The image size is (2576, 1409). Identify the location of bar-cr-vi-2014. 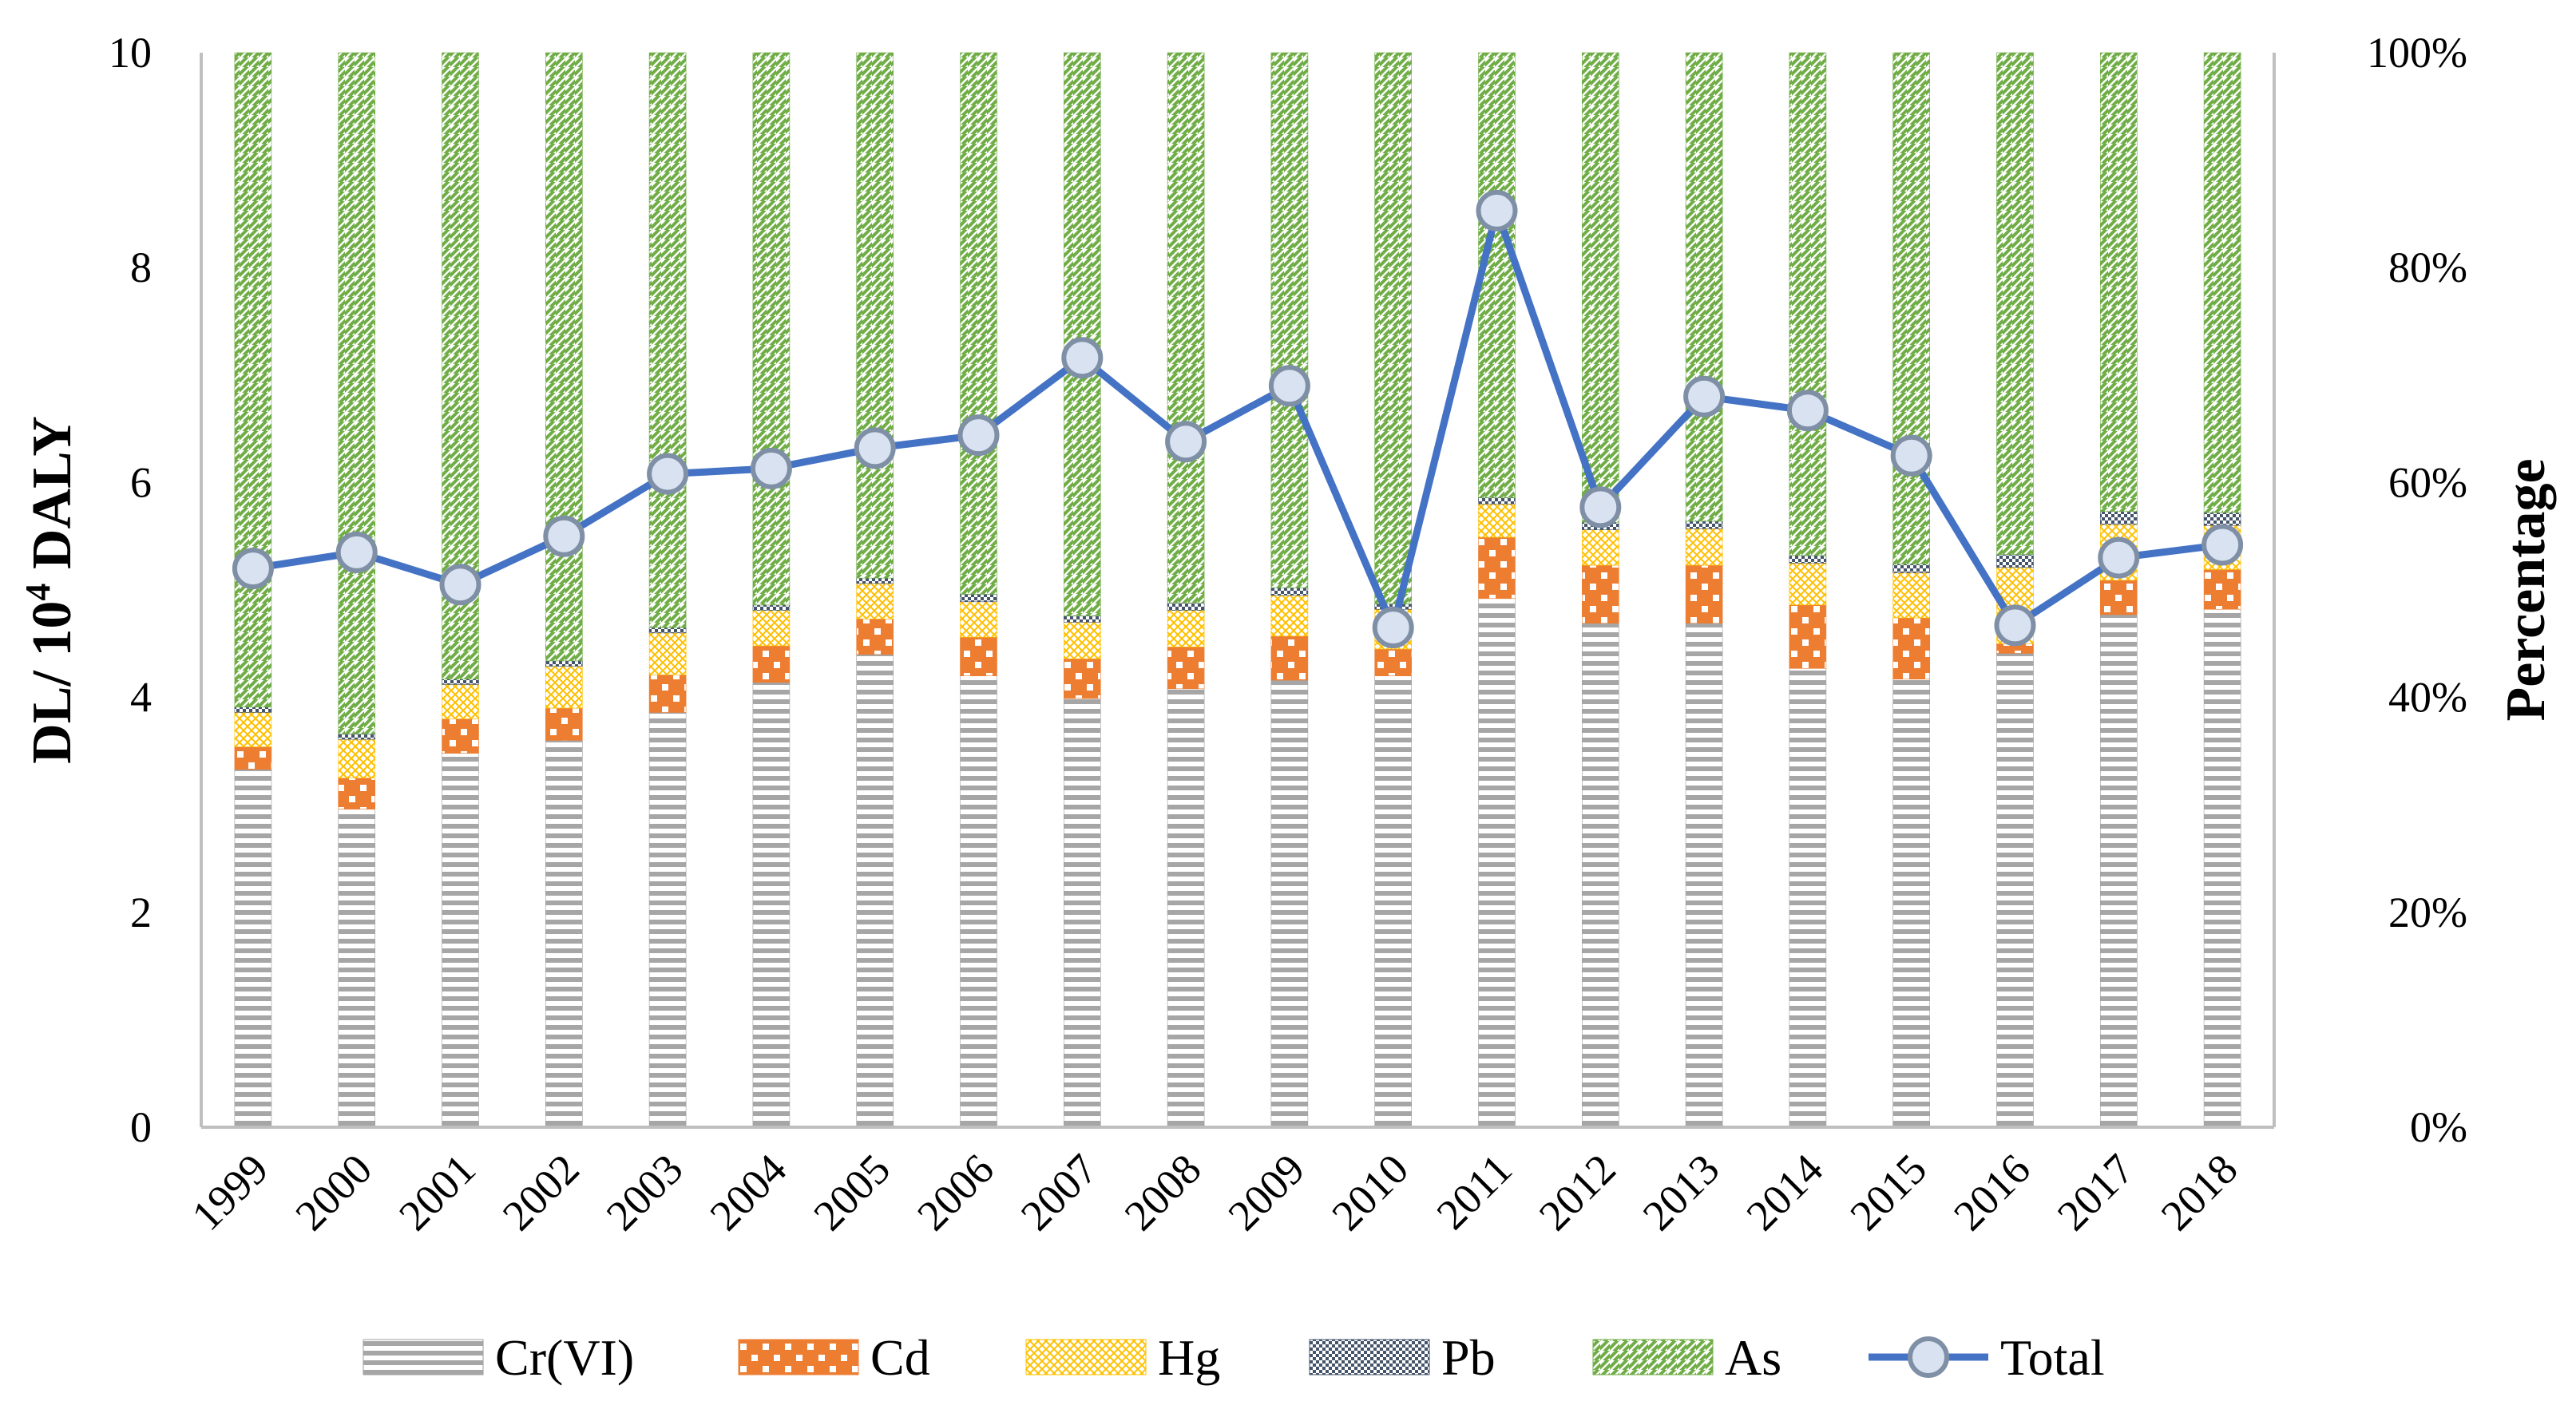
(1808, 898).